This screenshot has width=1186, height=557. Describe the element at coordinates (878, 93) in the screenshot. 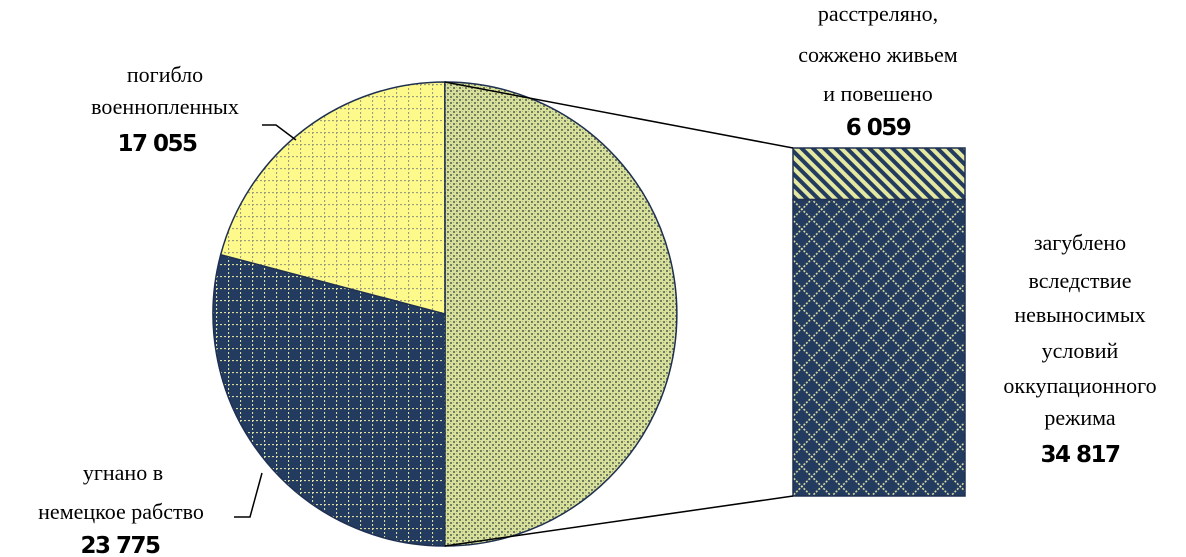

I see `bar-label-line: и повешено` at that location.